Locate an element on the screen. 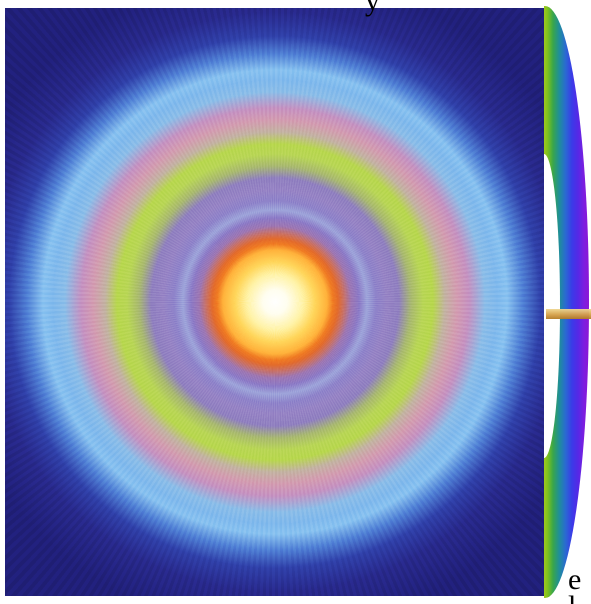  light-beam is located at coordinates (568, 314).